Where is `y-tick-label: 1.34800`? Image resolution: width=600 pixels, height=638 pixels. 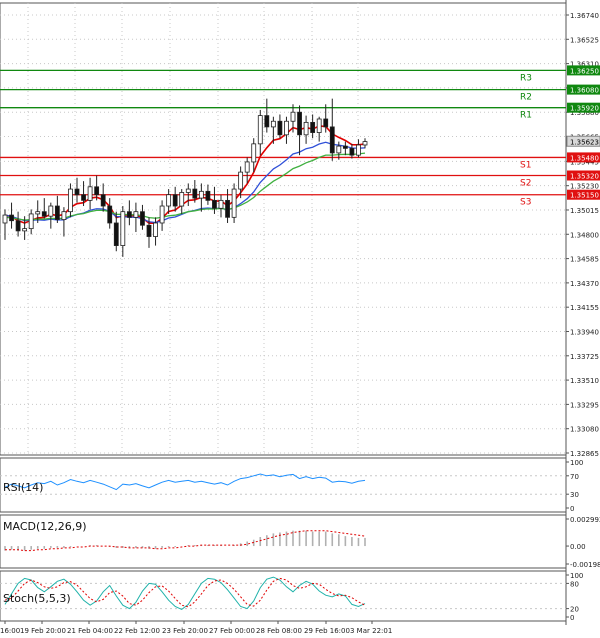
y-tick-label: 1.34800 is located at coordinates (584, 235).